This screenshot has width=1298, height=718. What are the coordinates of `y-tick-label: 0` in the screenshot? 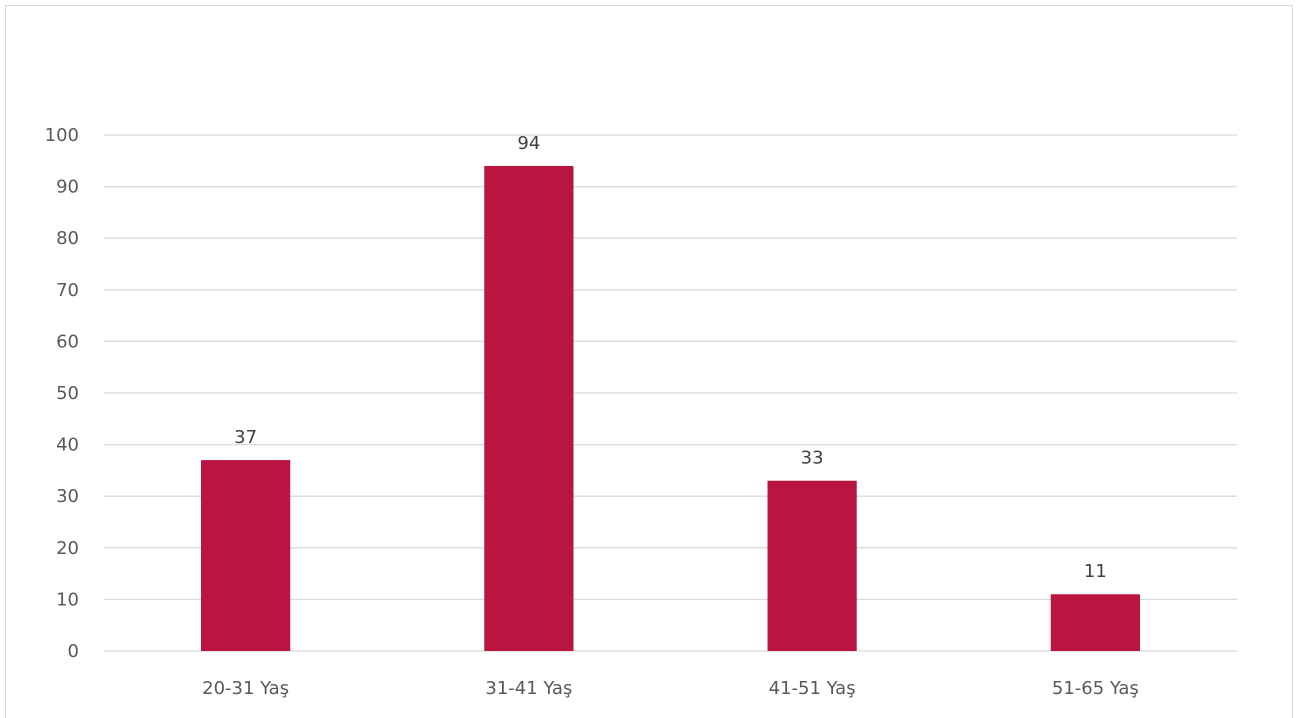 It's located at (73, 651).